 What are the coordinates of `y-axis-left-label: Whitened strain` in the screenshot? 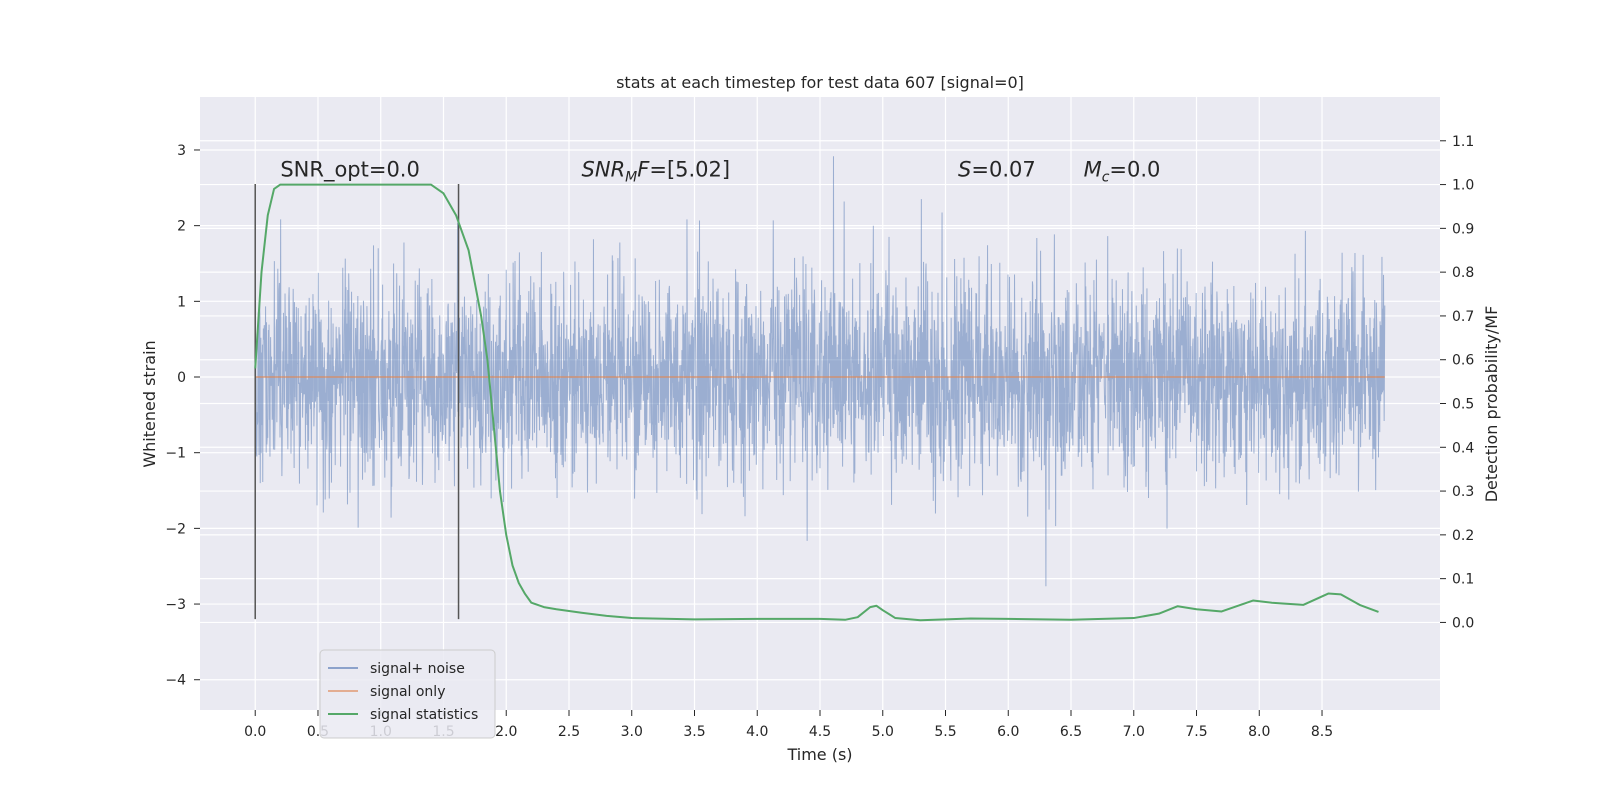 It's located at (149, 403).